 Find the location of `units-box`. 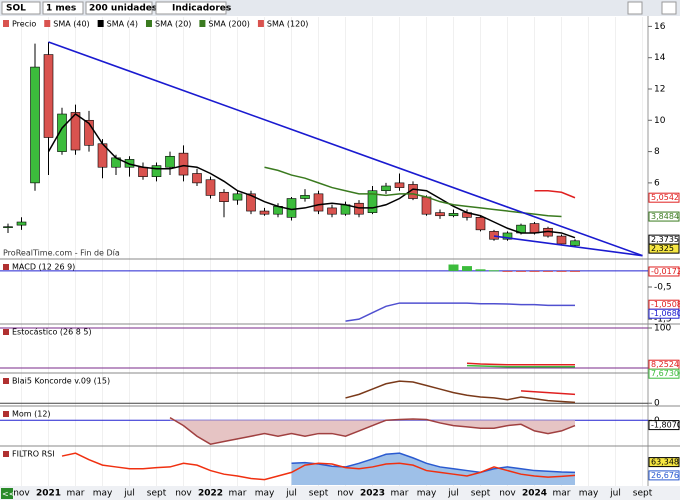

units-box is located at coordinates (119, 8).